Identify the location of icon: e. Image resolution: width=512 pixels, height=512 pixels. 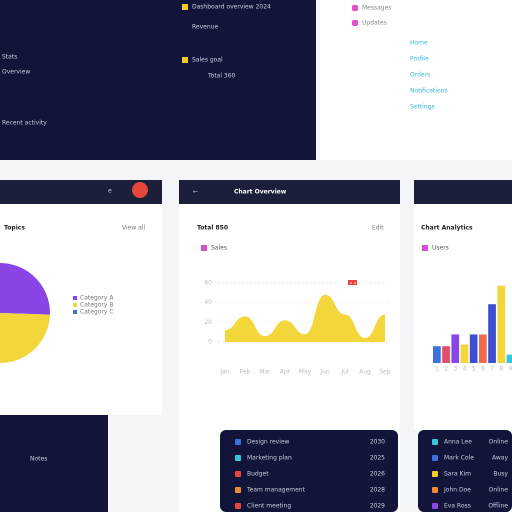
(110, 191).